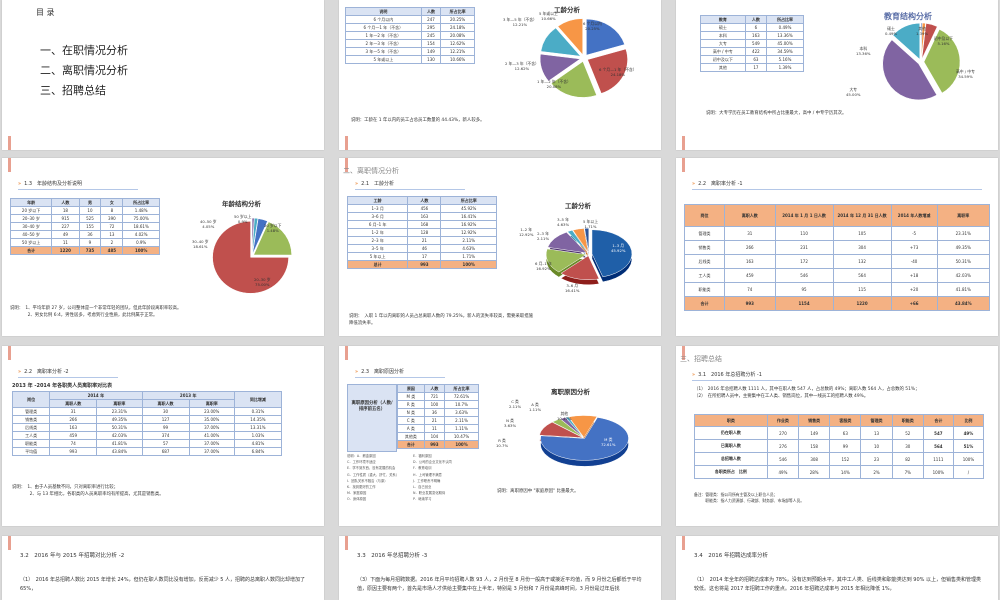 Image resolution: width=1000 pixels, height=600 pixels. What do you see at coordinates (163, 75) in the screenshot?
I see `slide-toc: 目 录 一、在职情况分析 二、离职情况分析 三、招聘总结` at bounding box center [163, 75].